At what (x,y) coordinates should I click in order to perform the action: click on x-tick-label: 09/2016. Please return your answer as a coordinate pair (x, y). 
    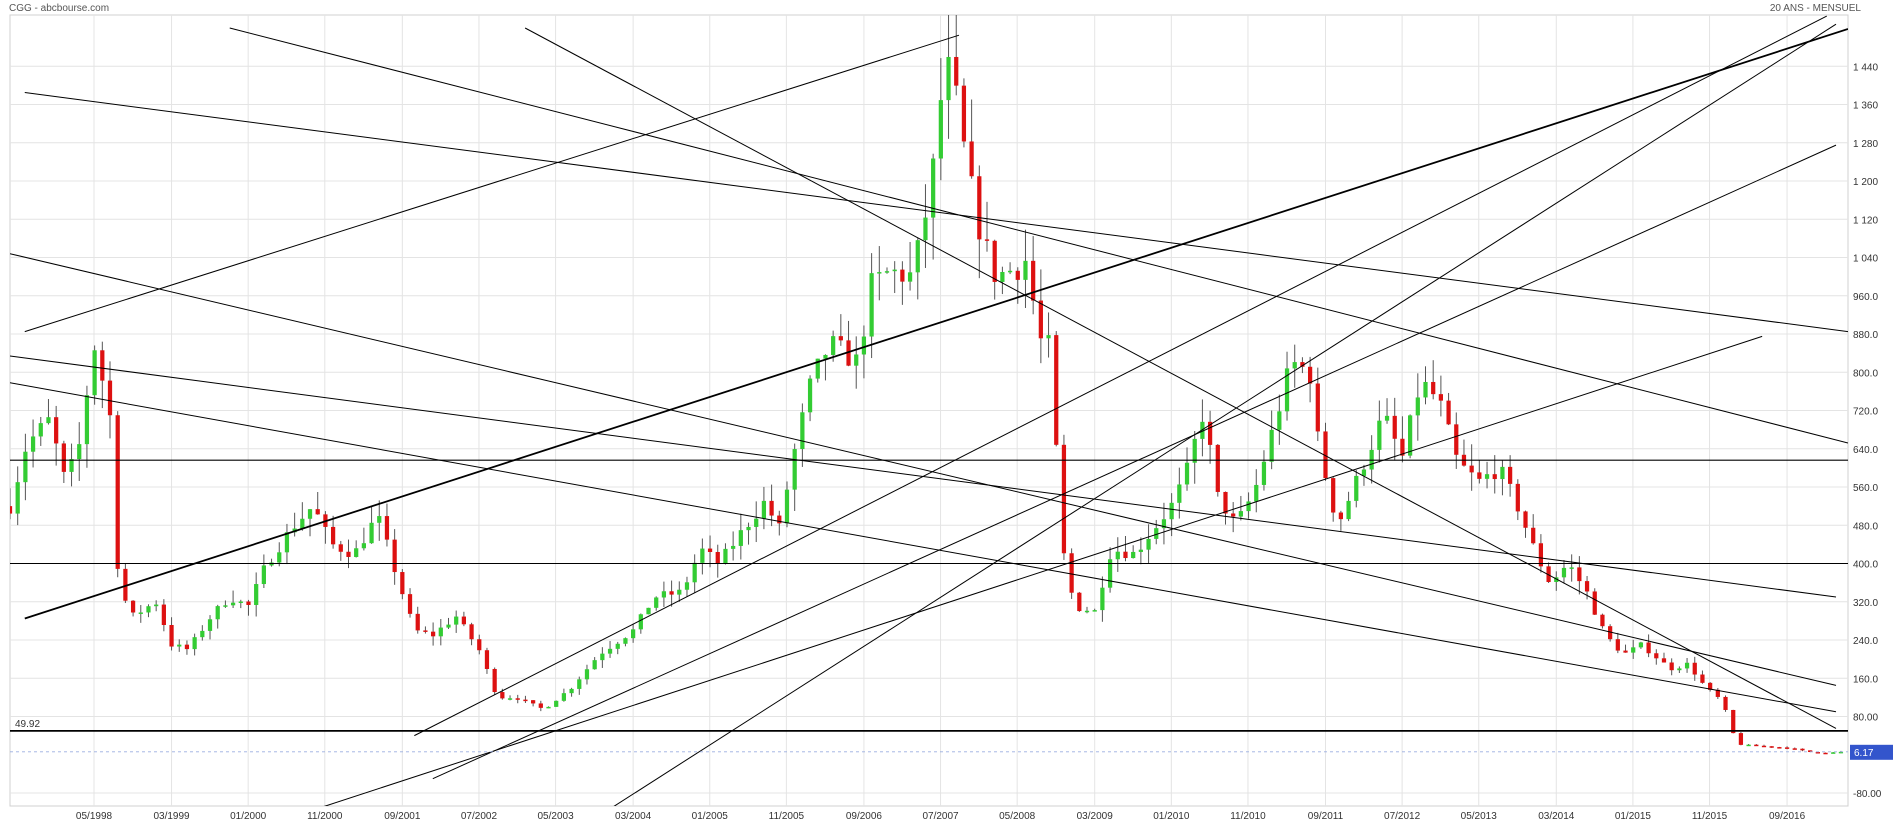
    Looking at the image, I should click on (1787, 816).